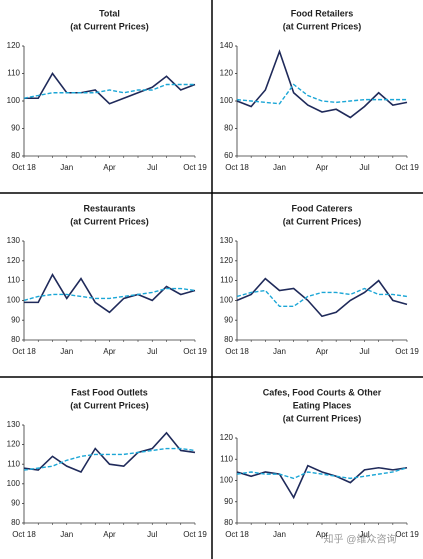 Image resolution: width=423 pixels, height=559 pixels. Describe the element at coordinates (109, 392) in the screenshot. I see `chart-title: Fast Food Outlets` at that location.